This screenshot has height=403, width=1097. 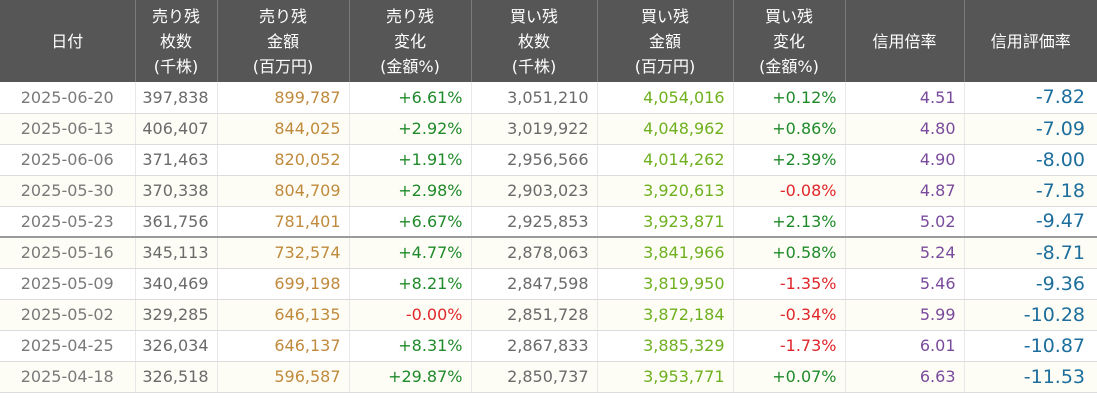 What do you see at coordinates (1030, 253) in the screenshot?
I see `credit-valuation-cell: -8.71` at bounding box center [1030, 253].